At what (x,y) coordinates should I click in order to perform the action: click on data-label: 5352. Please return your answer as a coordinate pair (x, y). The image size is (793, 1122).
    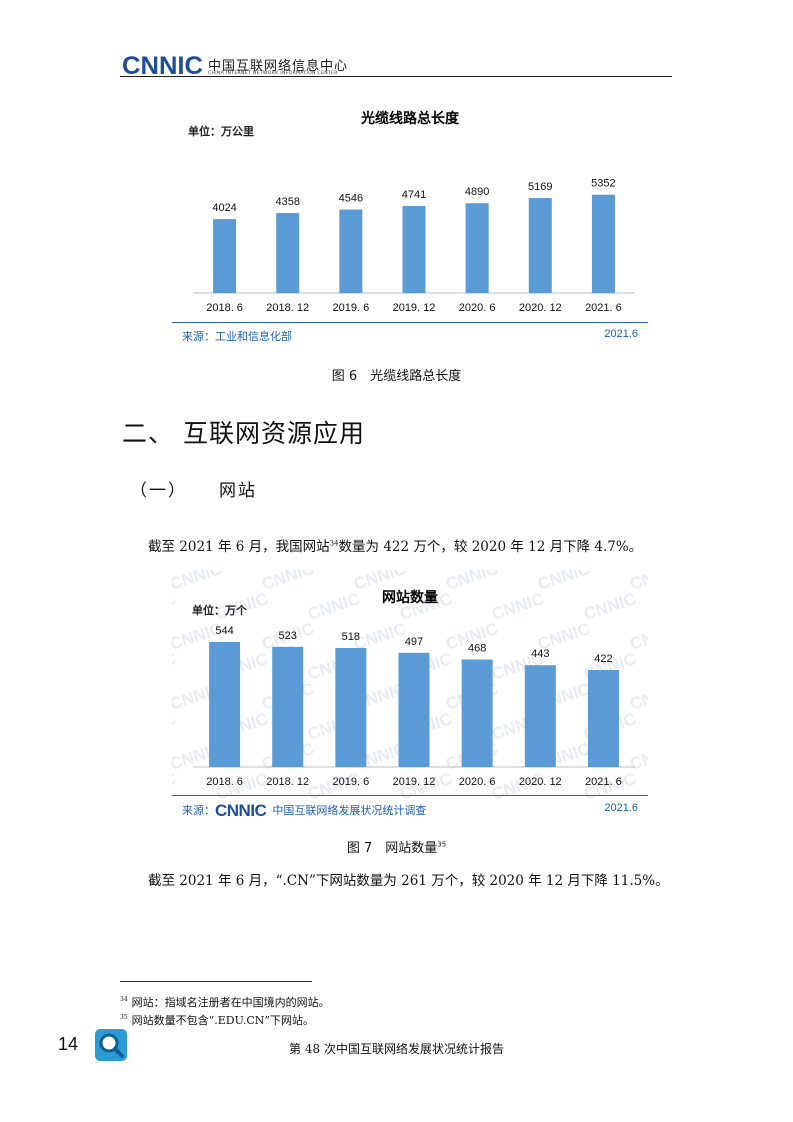
    Looking at the image, I should click on (603, 184).